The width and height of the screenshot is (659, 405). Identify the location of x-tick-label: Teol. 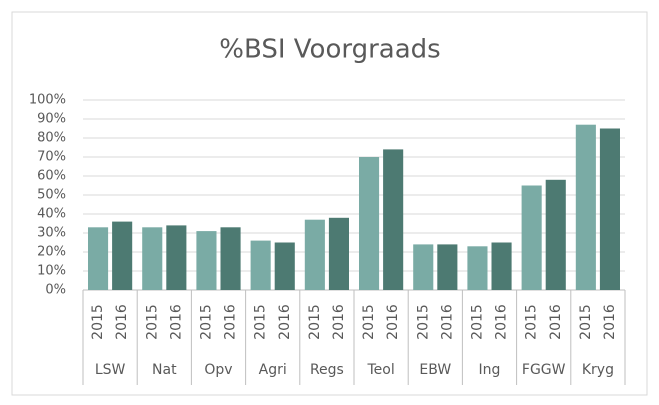
(380, 370).